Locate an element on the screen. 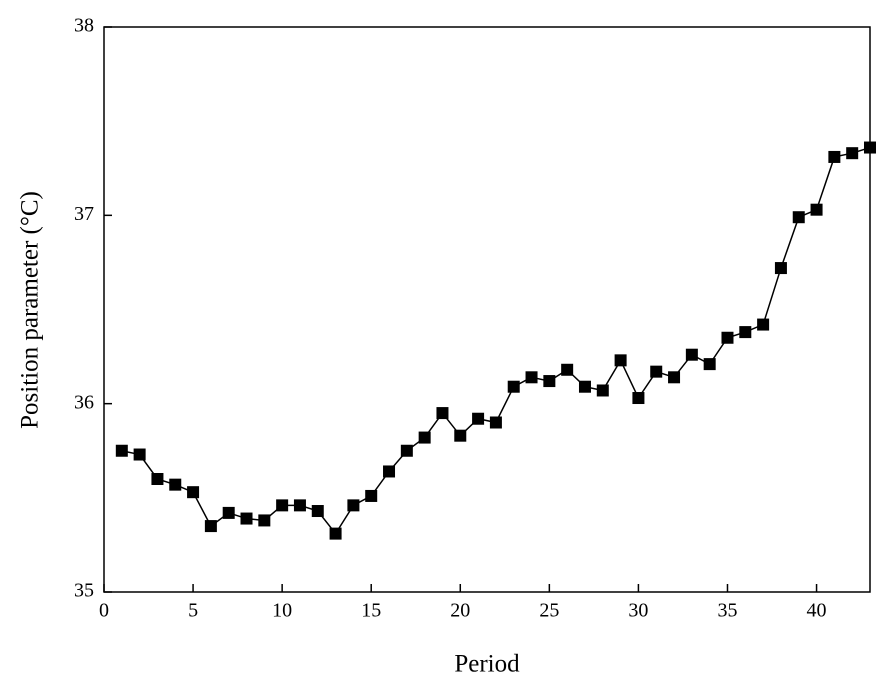  y-tick-label: 37 is located at coordinates (84, 214).